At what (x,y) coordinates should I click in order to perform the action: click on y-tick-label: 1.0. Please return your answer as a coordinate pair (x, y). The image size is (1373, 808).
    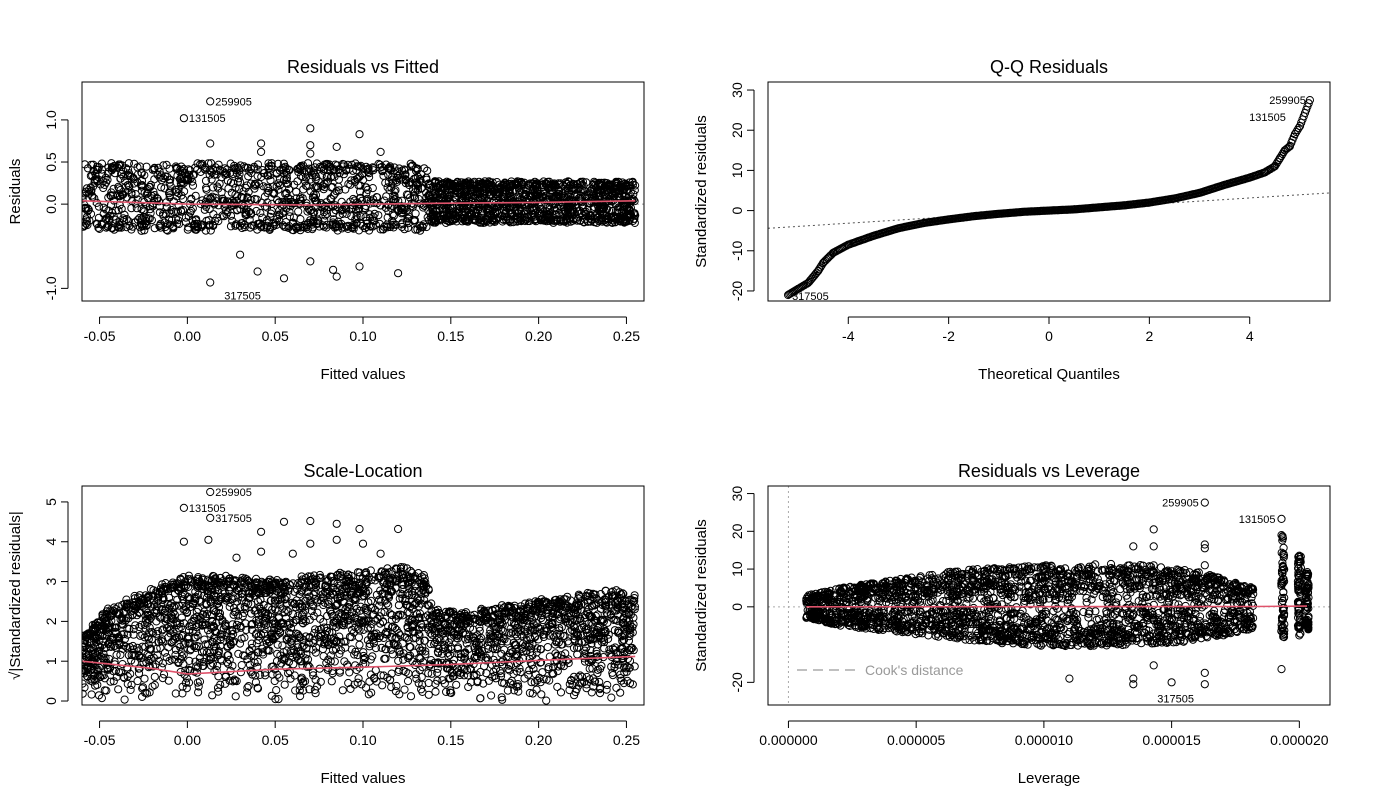
    Looking at the image, I should click on (51, 120).